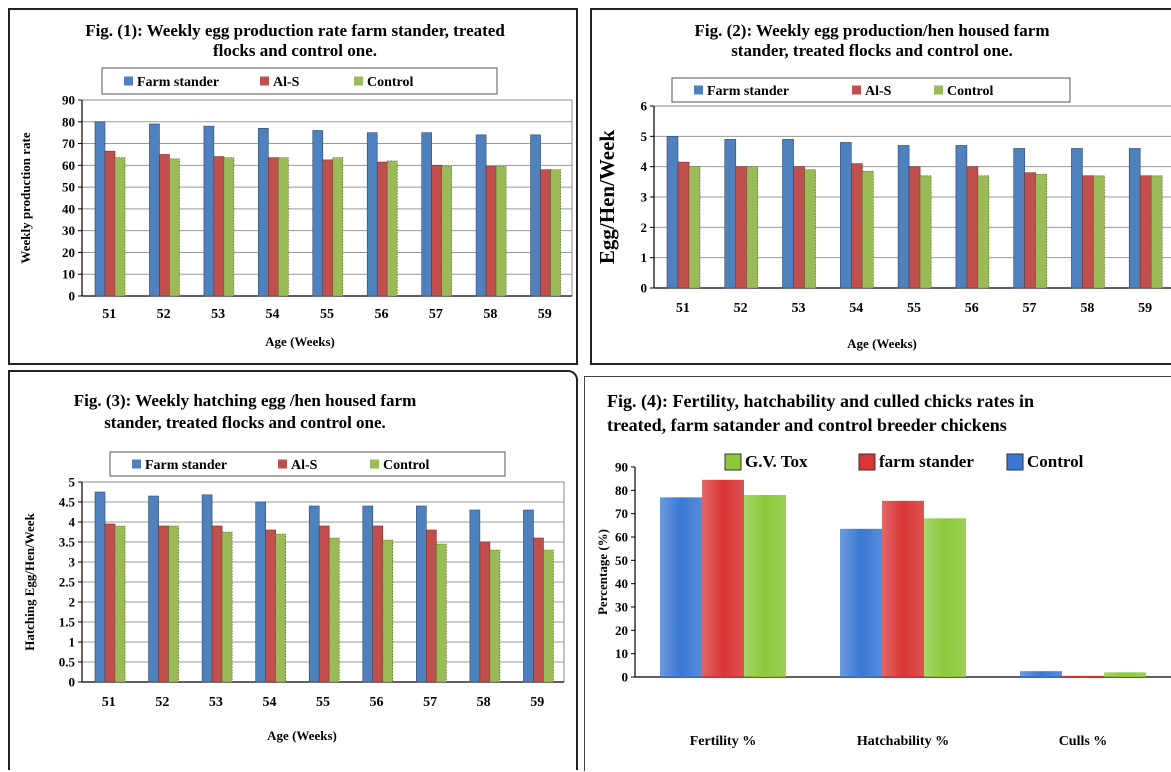  I want to click on fig3-ytick-label: 0.5, so click(67, 662).